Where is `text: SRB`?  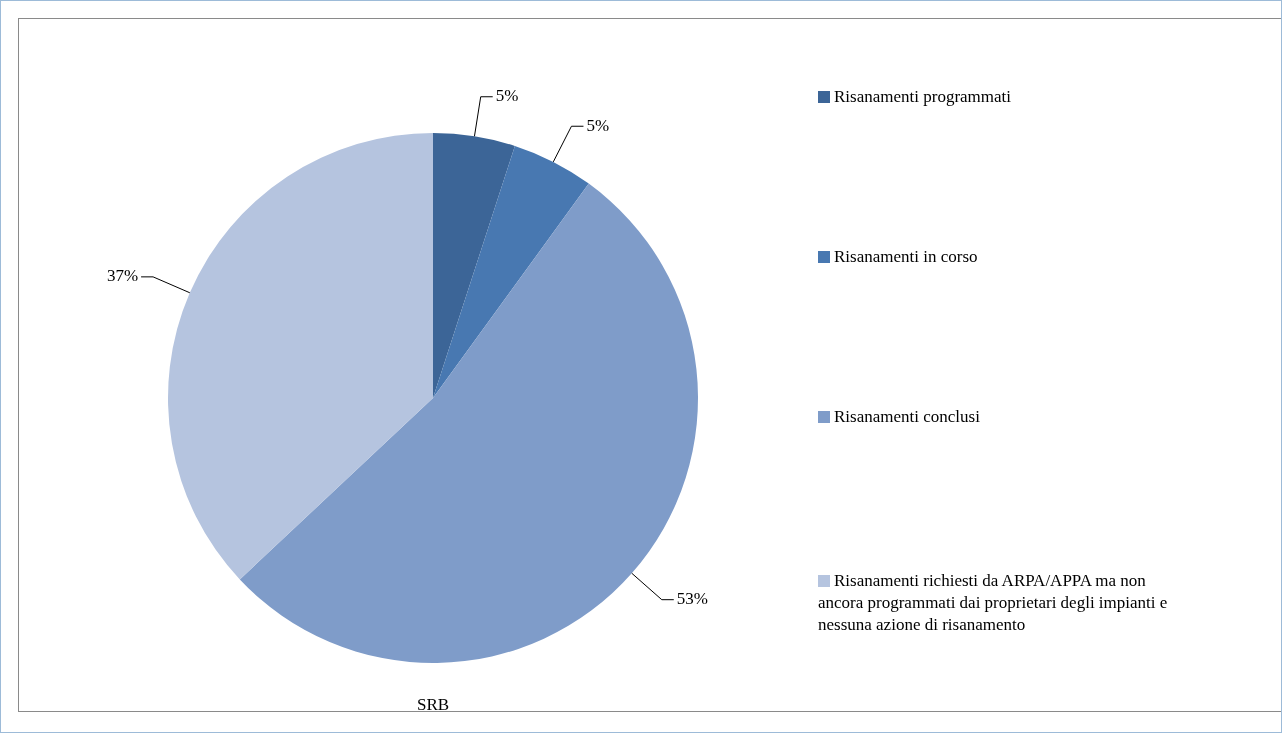
text: SRB is located at coordinates (433, 705).